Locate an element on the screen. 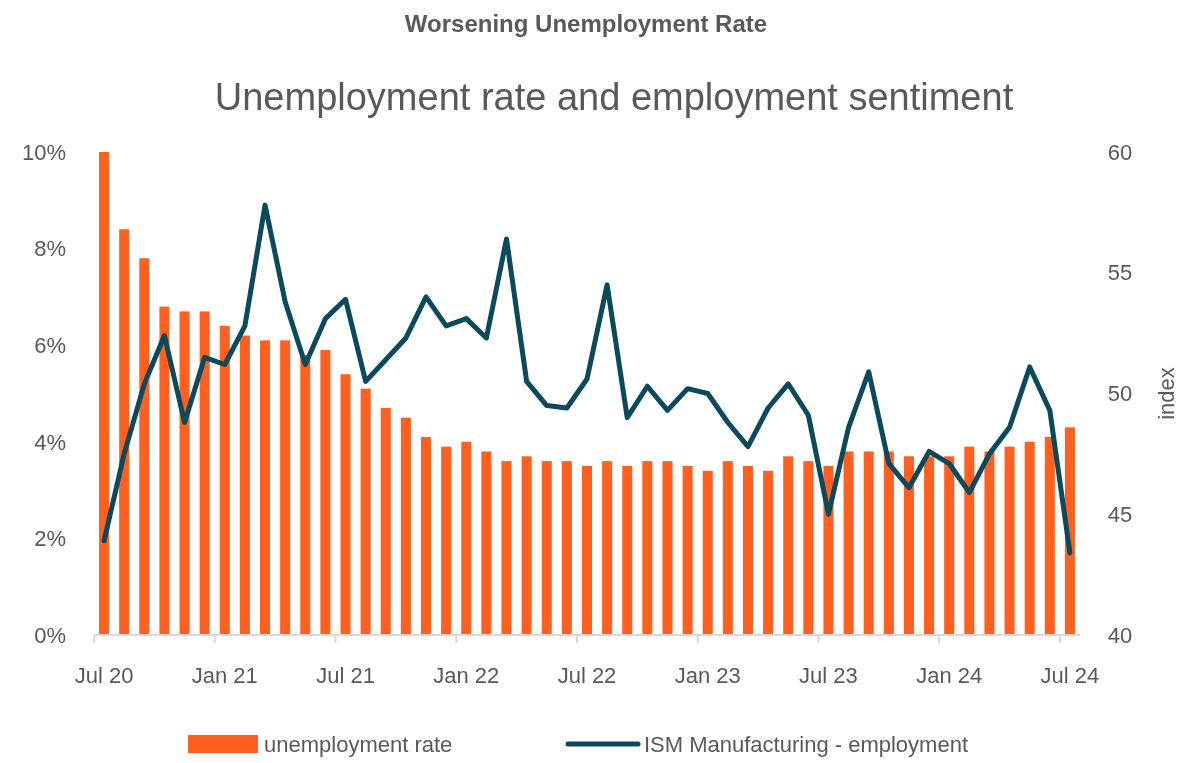 The image size is (1188, 763). x-tick-label: Jan 24 is located at coordinates (949, 675).